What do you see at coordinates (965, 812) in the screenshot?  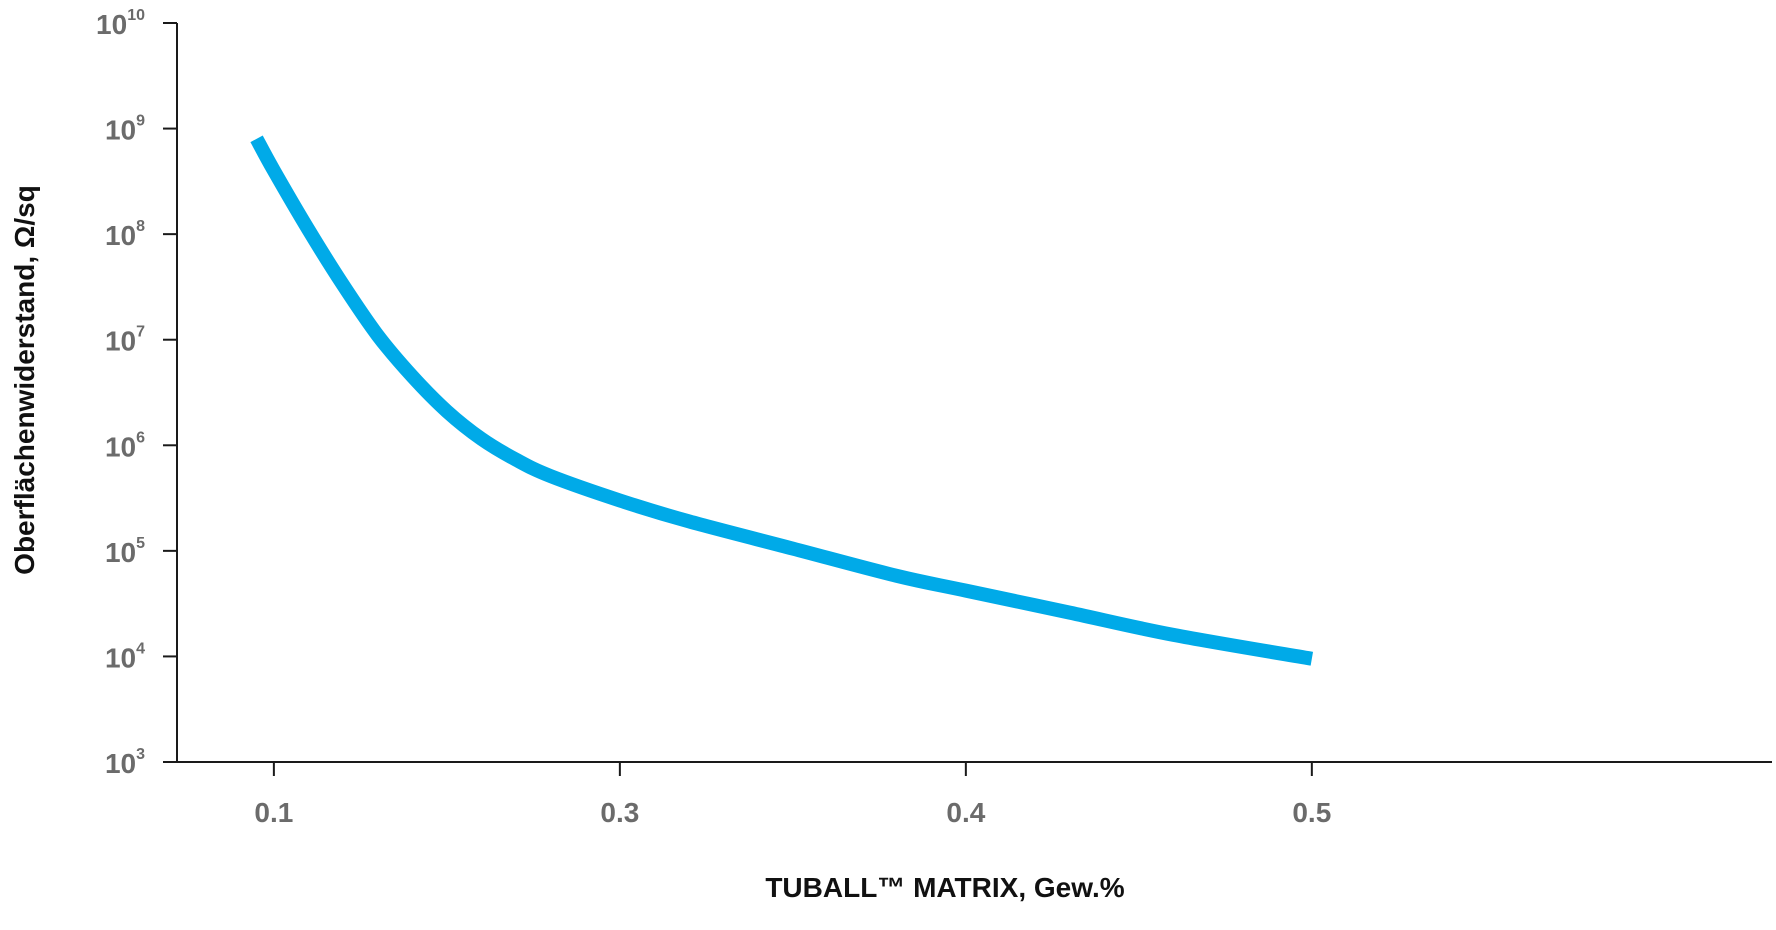 I see `x-tick-label: 0.4` at bounding box center [965, 812].